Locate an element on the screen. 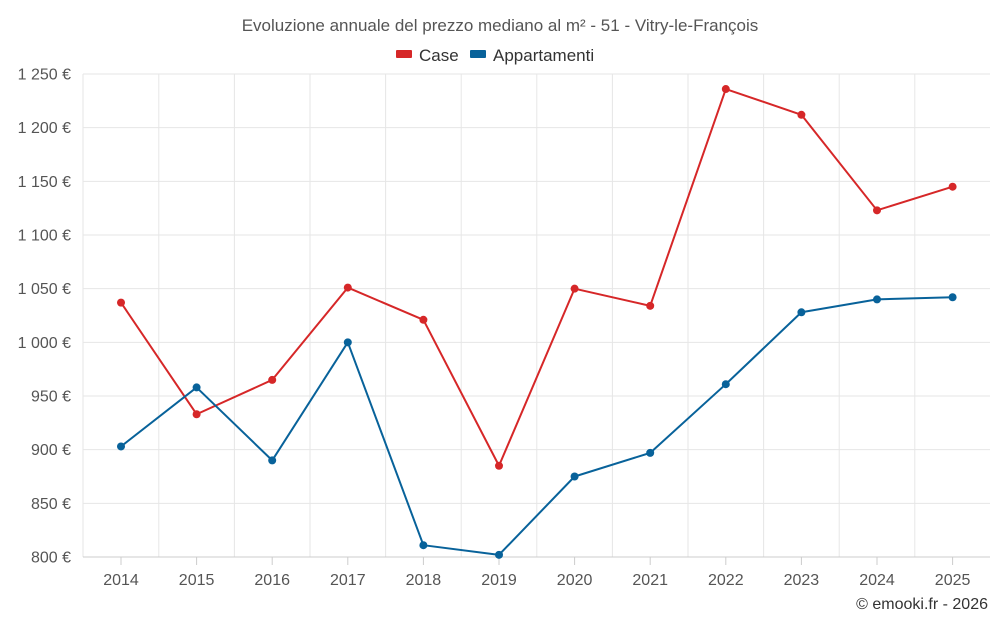  x-tick-label: 2022 is located at coordinates (726, 580).